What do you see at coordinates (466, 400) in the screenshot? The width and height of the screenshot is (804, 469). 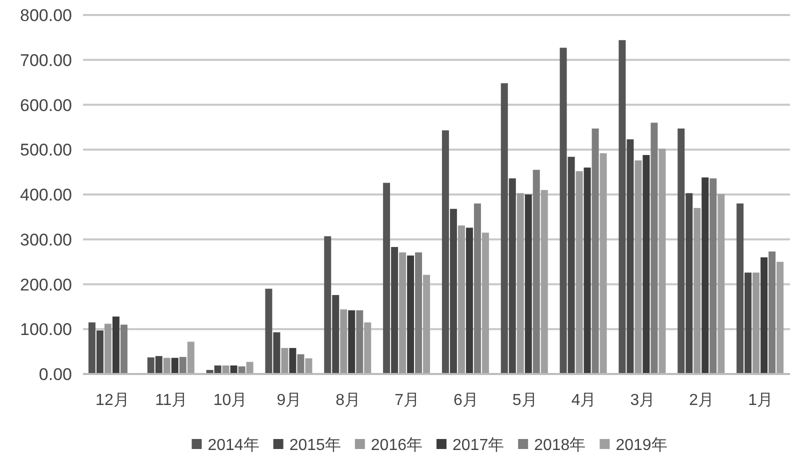 I see `x-tick-label: 6月` at bounding box center [466, 400].